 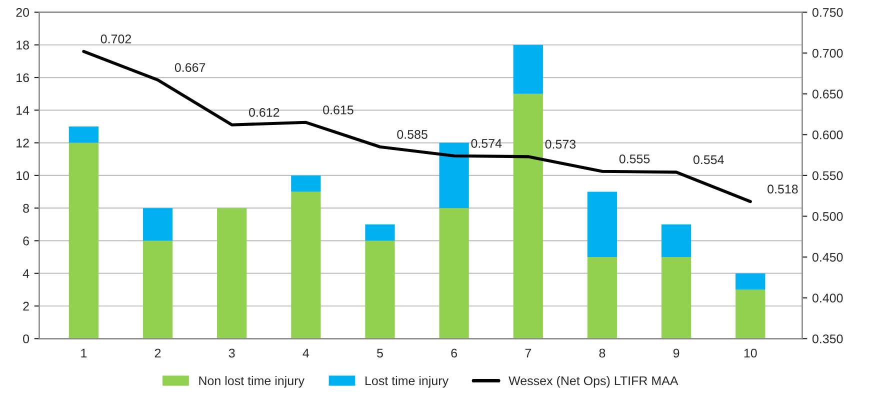 What do you see at coordinates (26, 306) in the screenshot?
I see `y-tick-label: 2` at bounding box center [26, 306].